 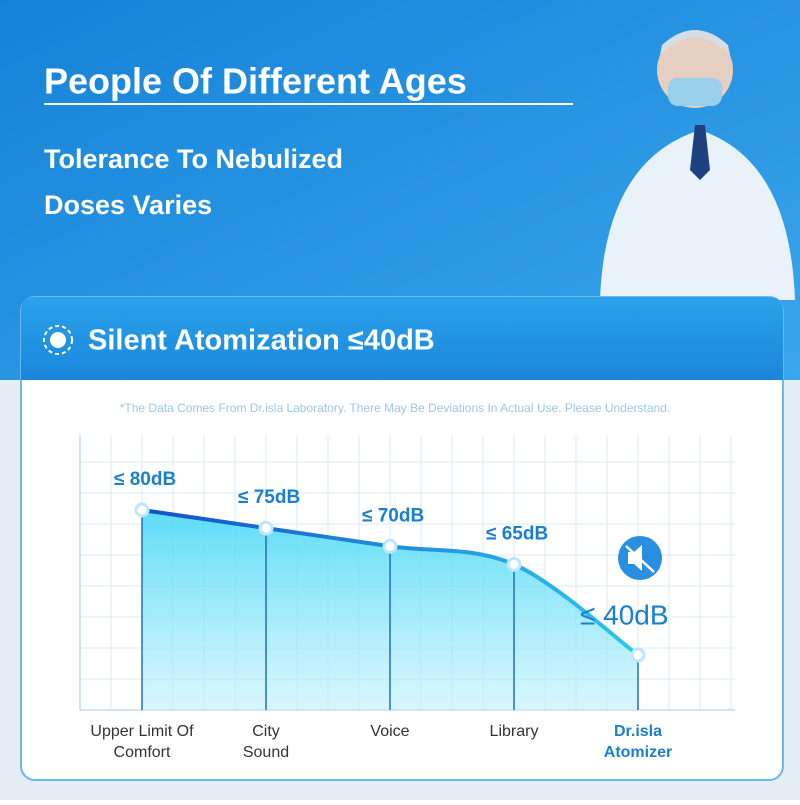 I want to click on icon-ring, so click(x=58, y=340).